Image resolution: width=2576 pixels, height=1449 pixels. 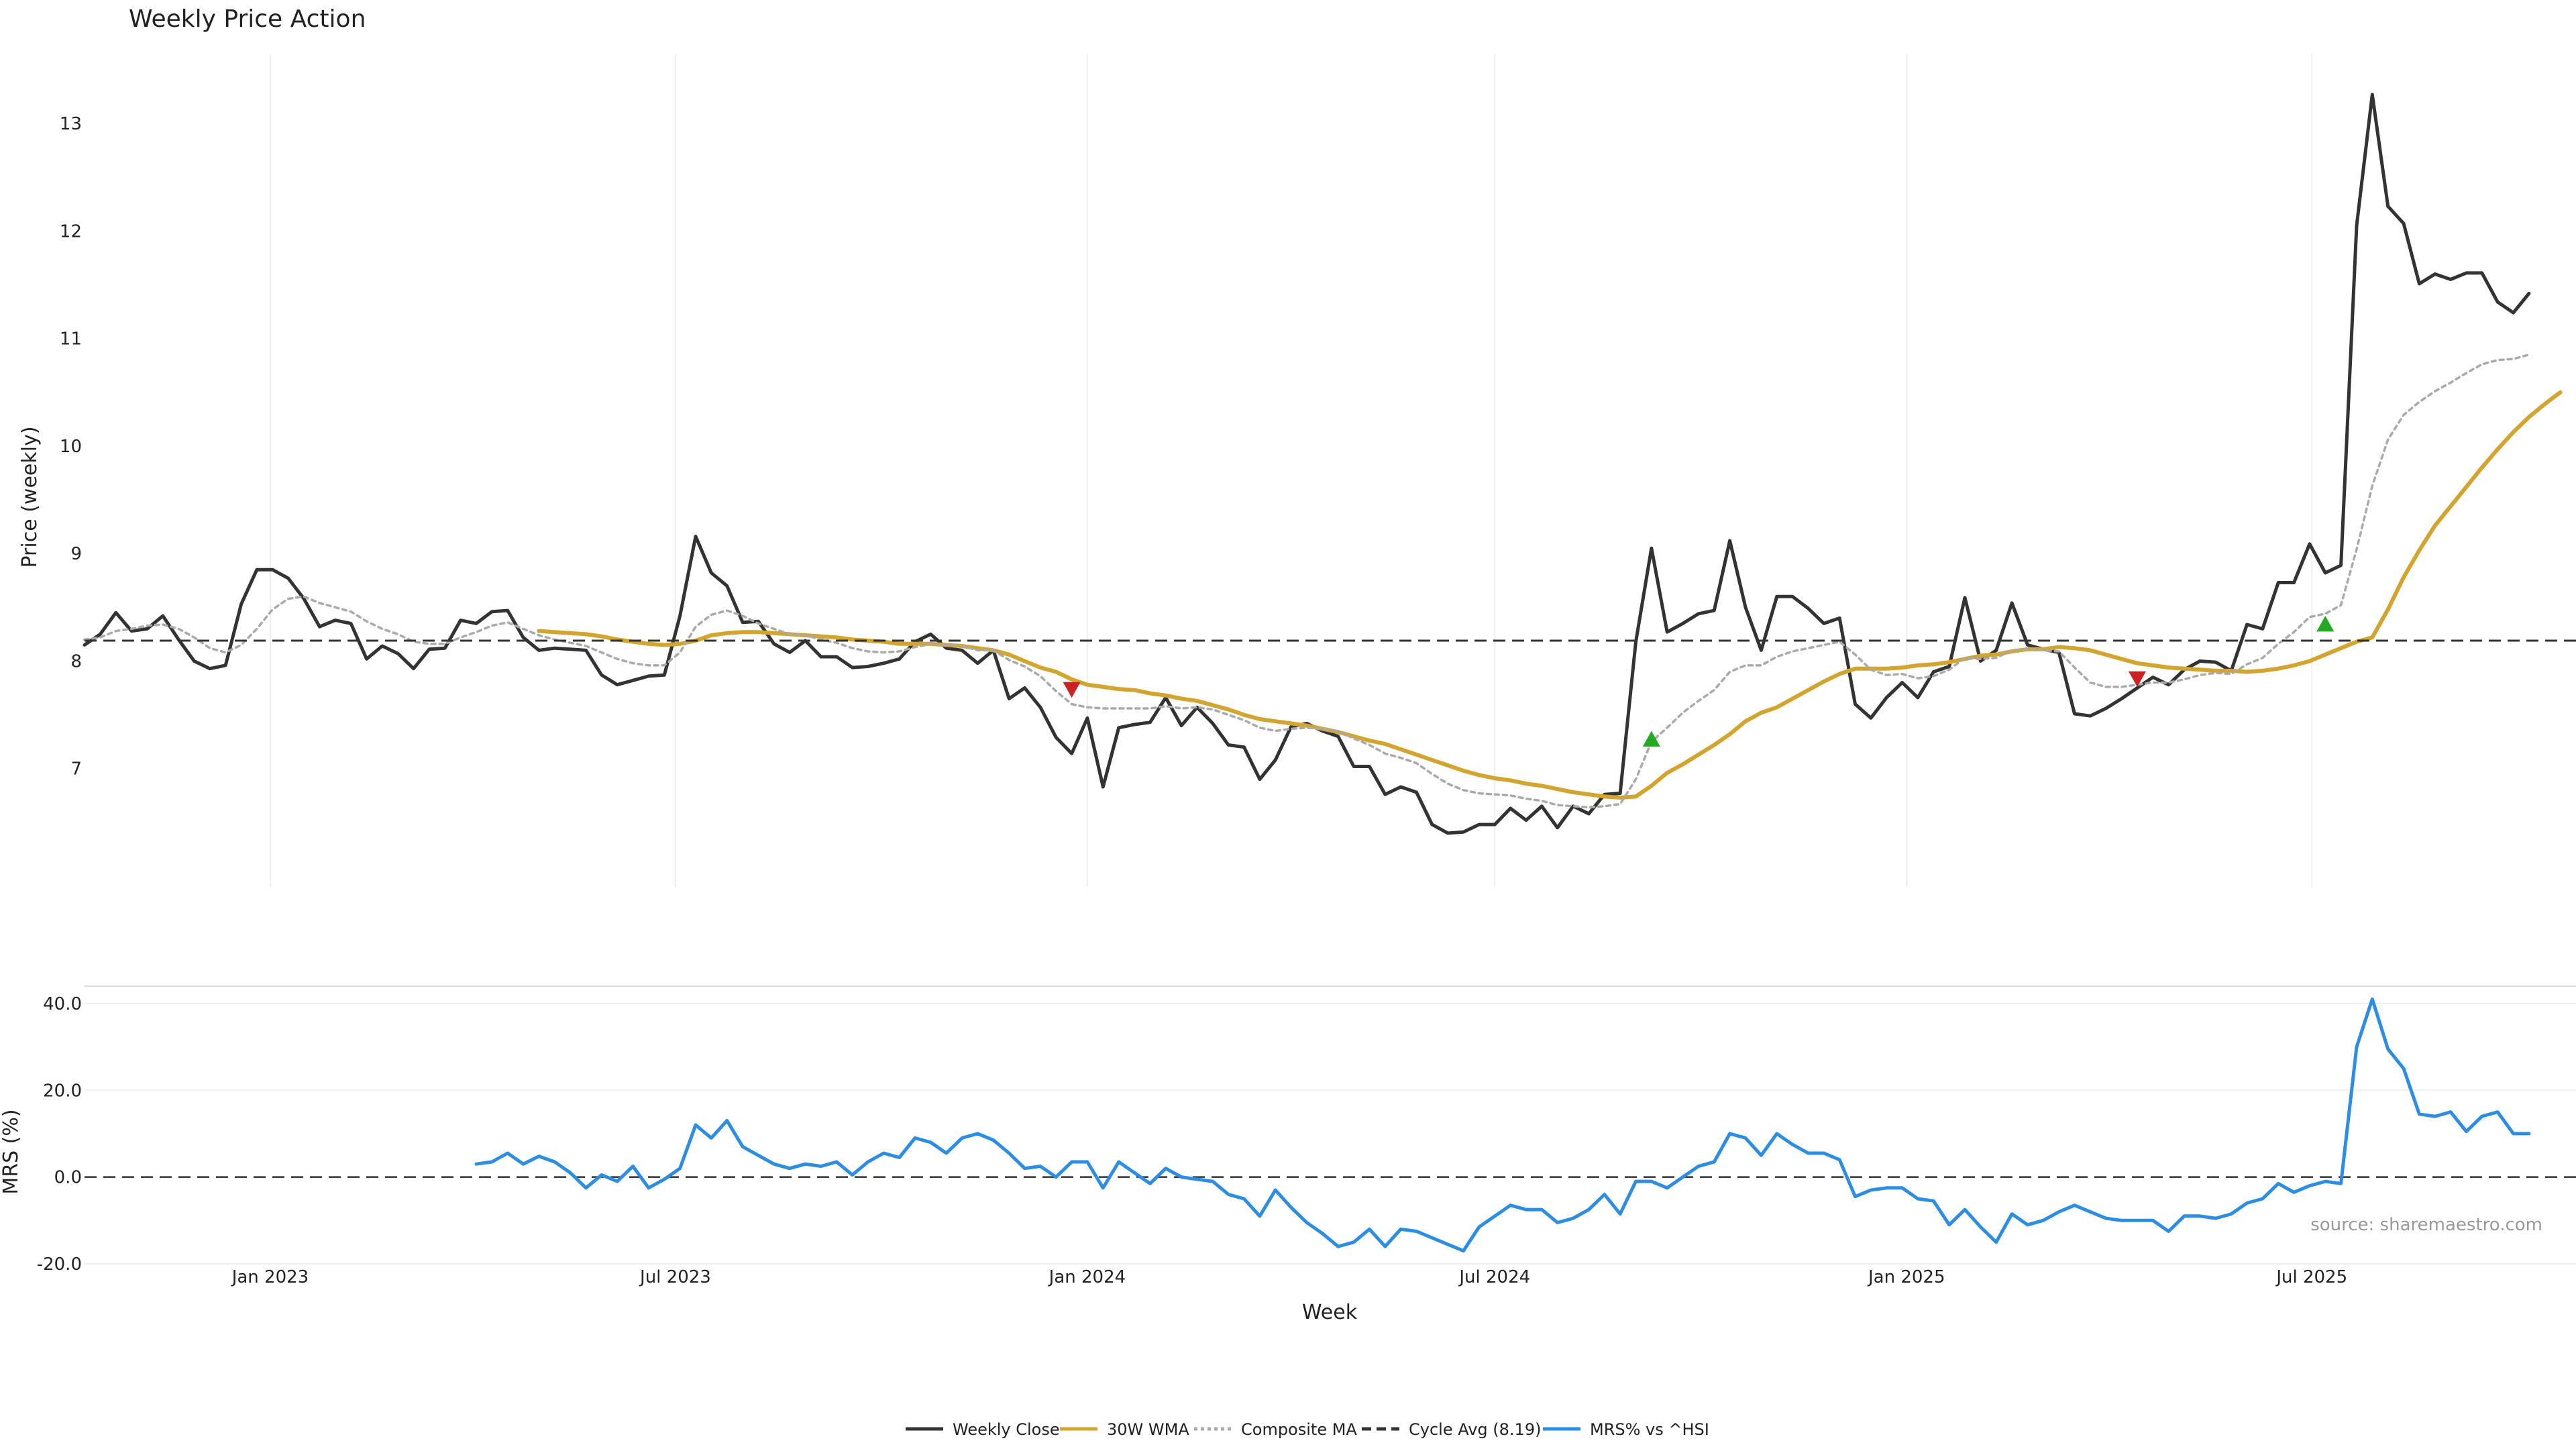 I want to click on chart-title: Weekly Price Action, so click(x=247, y=19).